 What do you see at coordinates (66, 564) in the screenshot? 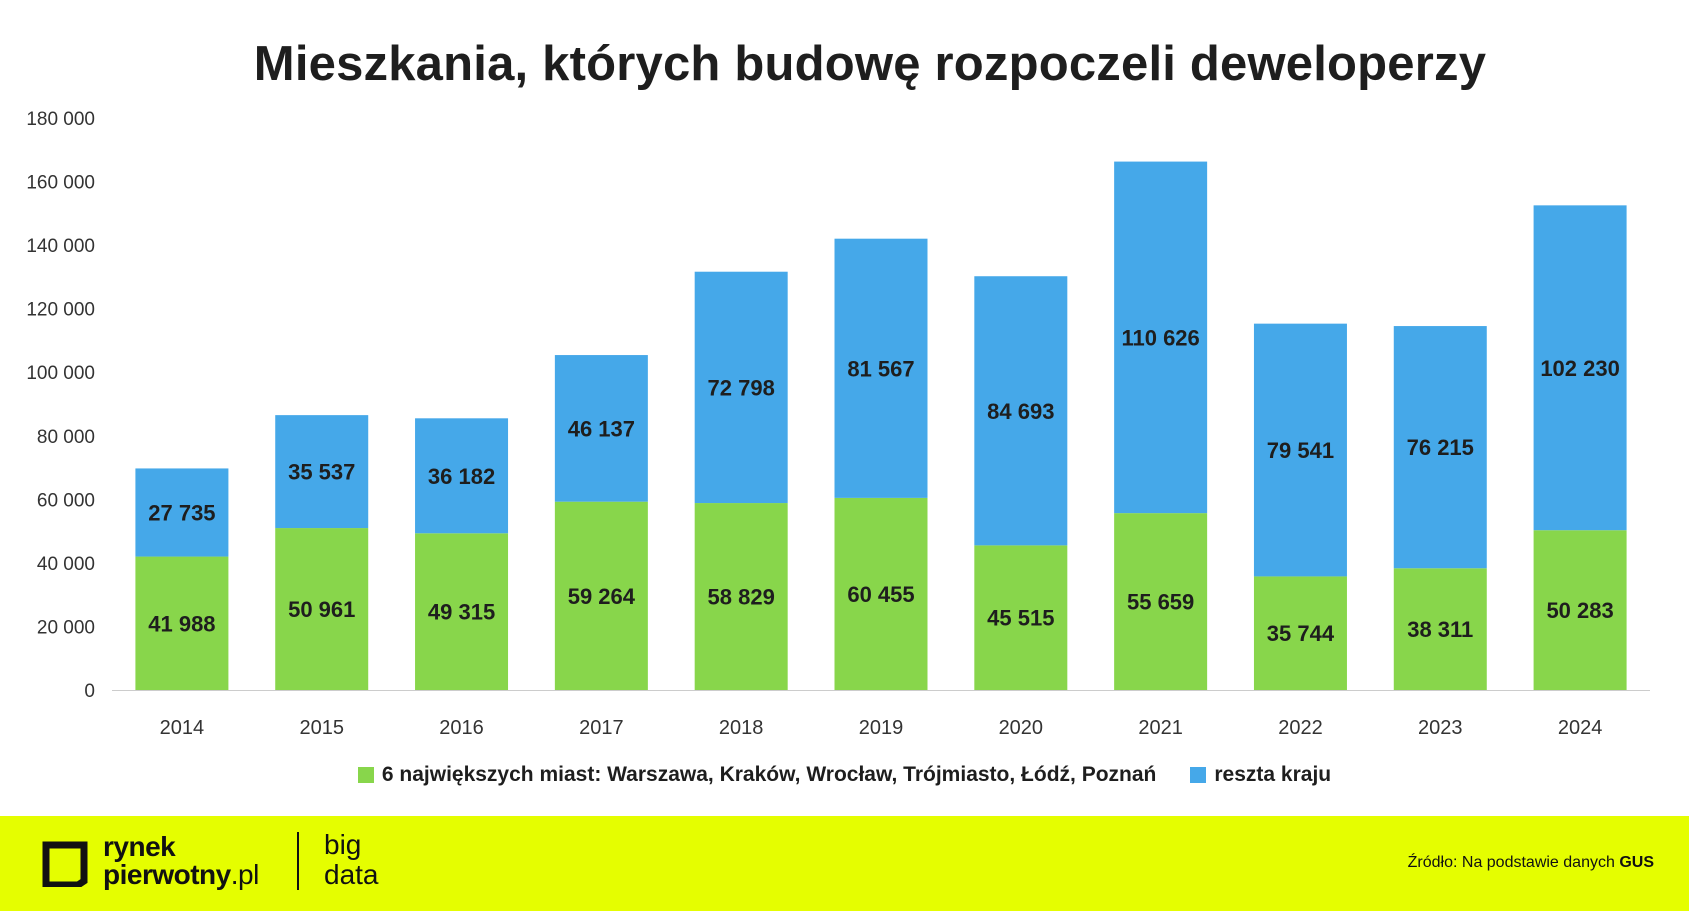
I see `y-tick-label: 40 000` at bounding box center [66, 564].